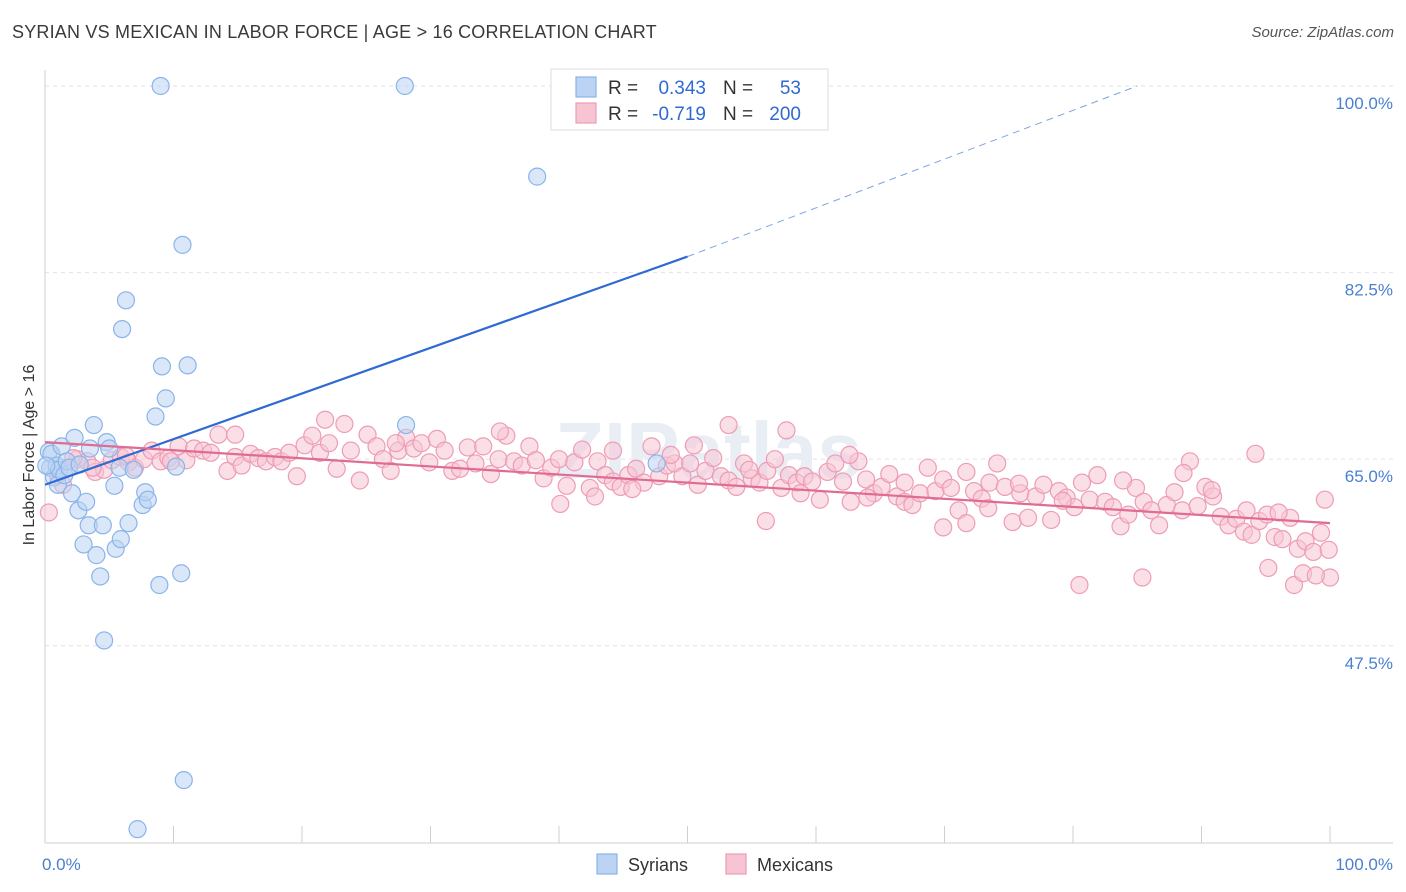 This screenshot has height=892, width=1406. I want to click on y-tick-label-3: 47.5%, so click(1369, 663).